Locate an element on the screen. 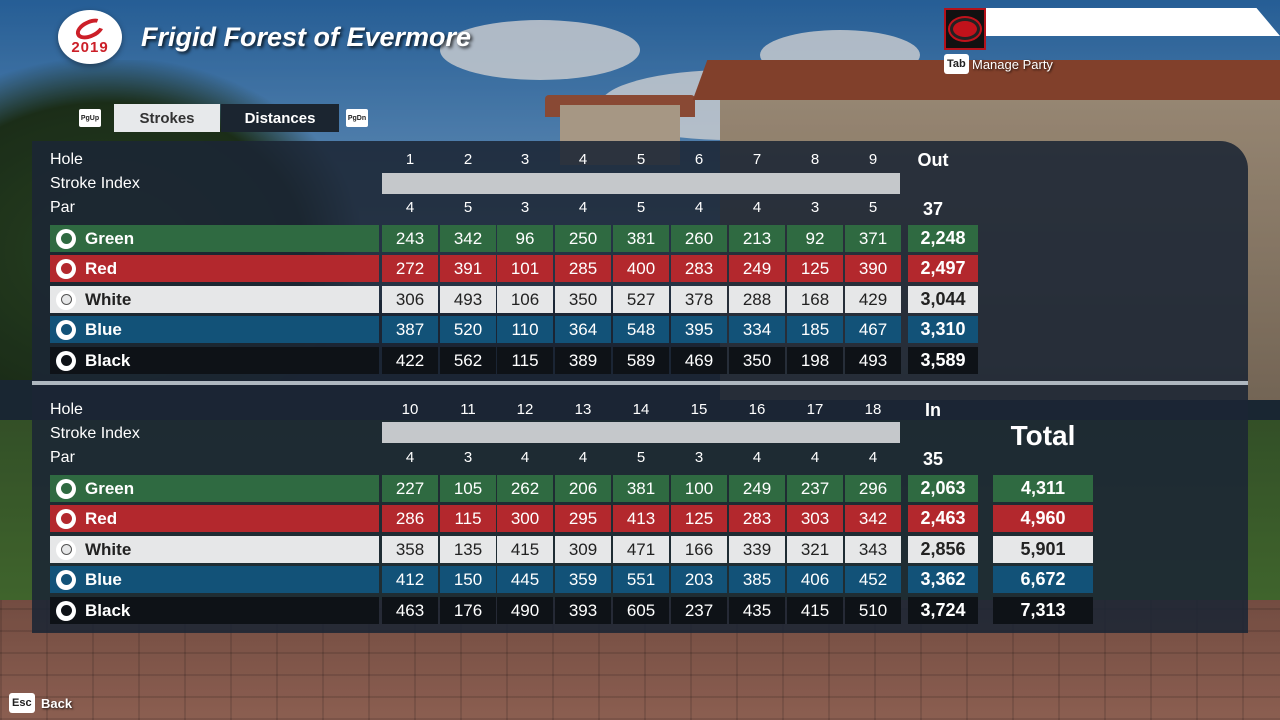  hole-distance-cell: 400 is located at coordinates (641, 268).